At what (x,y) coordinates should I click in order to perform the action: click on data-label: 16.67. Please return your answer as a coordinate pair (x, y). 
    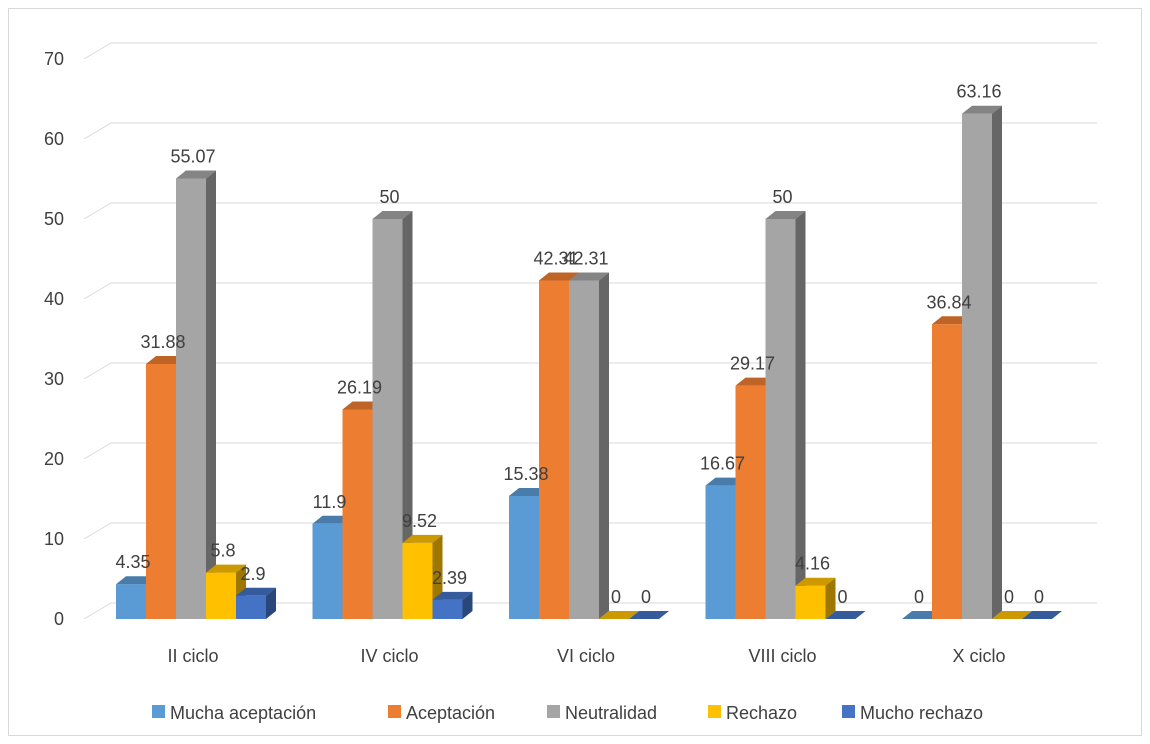
    Looking at the image, I should click on (722, 464).